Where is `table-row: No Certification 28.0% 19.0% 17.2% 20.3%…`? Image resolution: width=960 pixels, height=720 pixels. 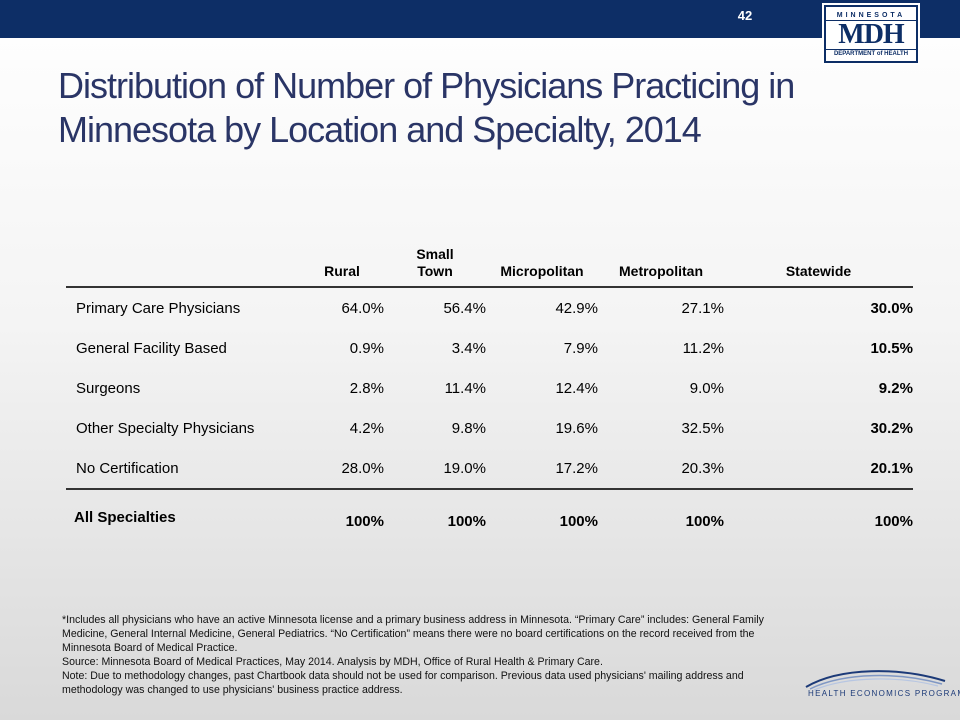 table-row: No Certification 28.0% 19.0% 17.2% 20.3%… is located at coordinates (489, 468).